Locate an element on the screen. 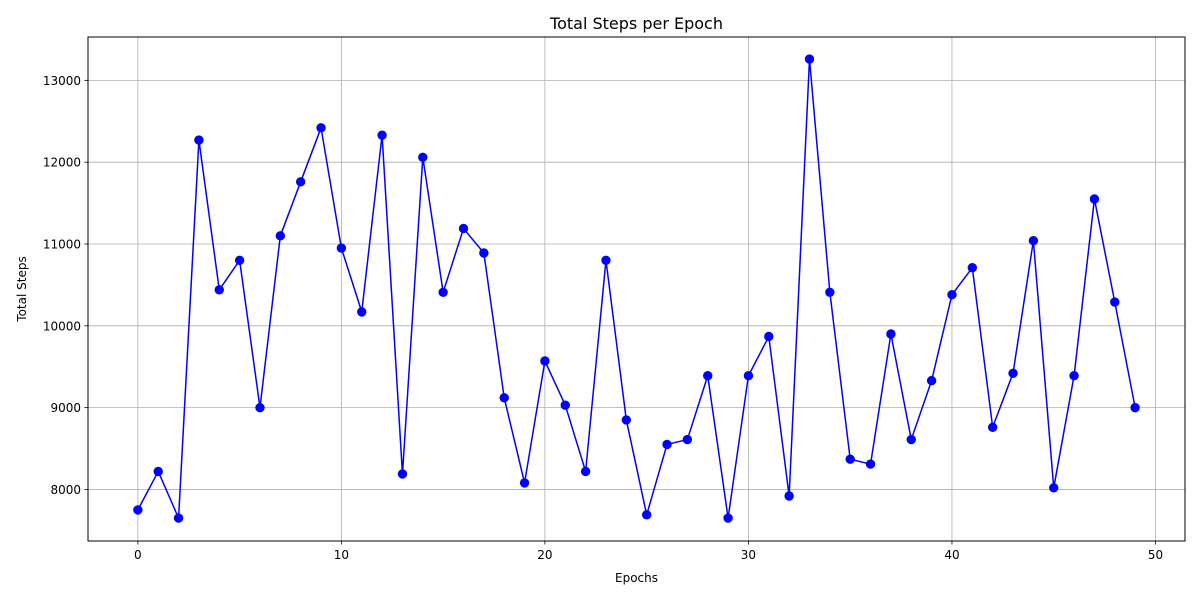  x-tick-label: 0 is located at coordinates (138, 555).